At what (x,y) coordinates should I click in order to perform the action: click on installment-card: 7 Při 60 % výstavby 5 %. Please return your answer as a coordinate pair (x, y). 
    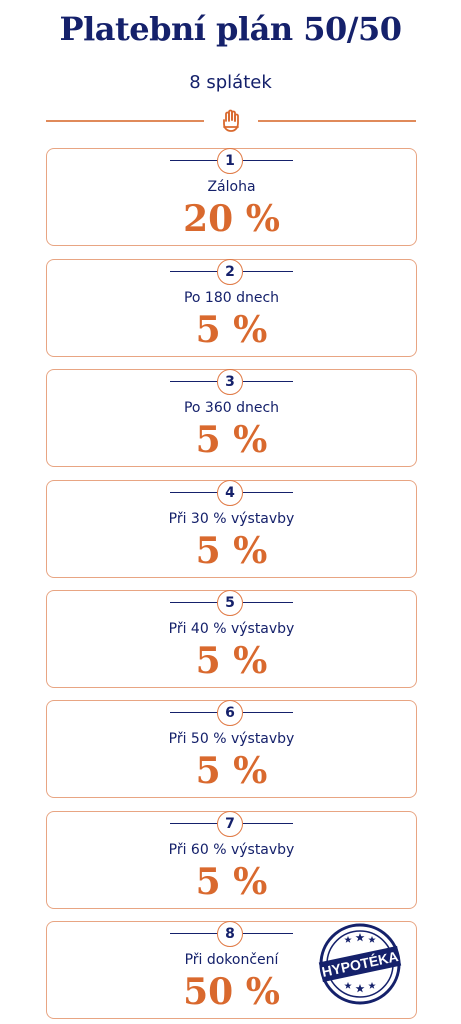
    Looking at the image, I should click on (231, 860).